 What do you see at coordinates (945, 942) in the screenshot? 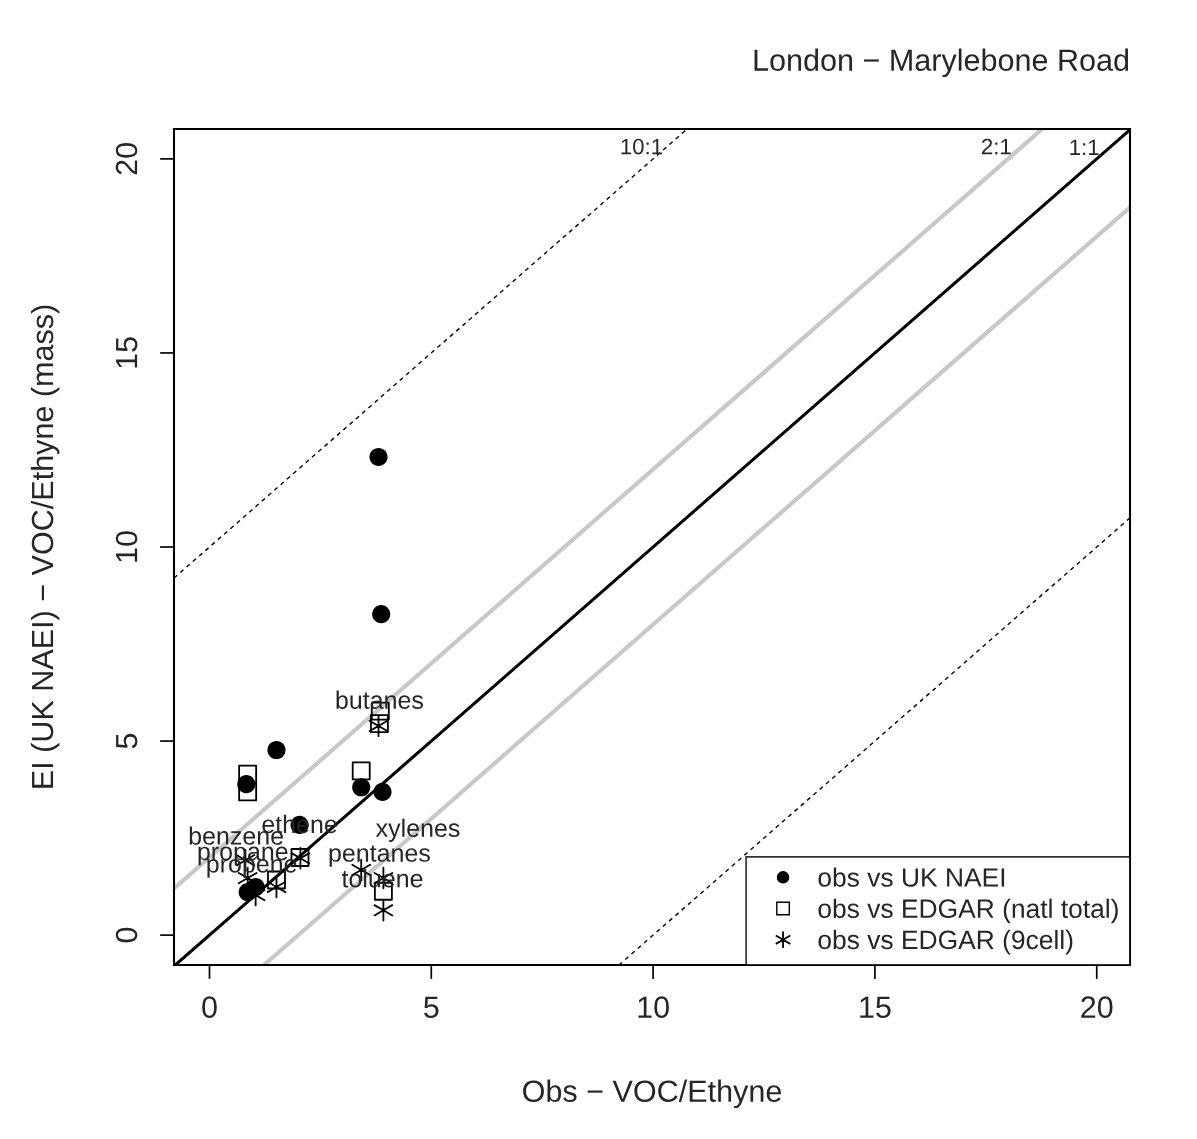
I see `legend-label: obs vs EDGAR (9cell)` at bounding box center [945, 942].